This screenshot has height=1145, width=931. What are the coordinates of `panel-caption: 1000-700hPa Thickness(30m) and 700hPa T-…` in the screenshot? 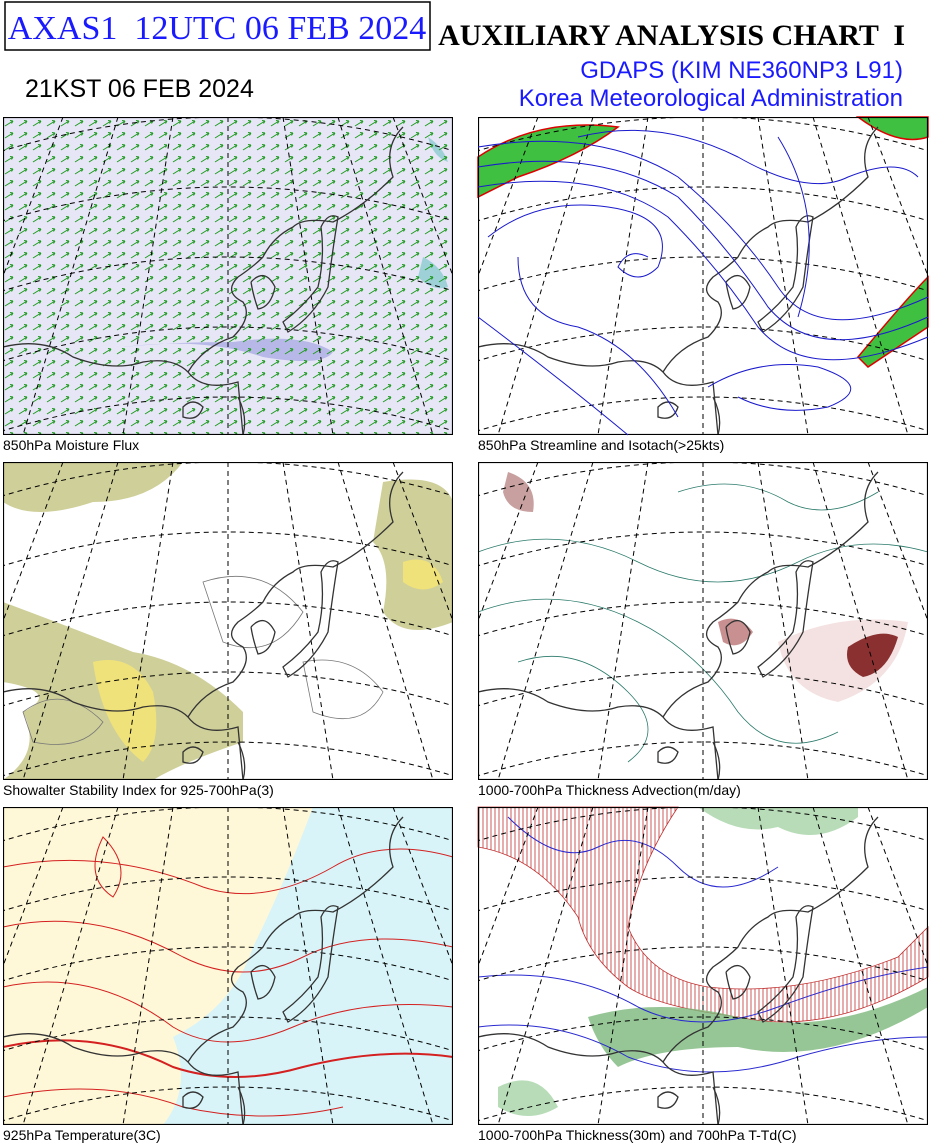 It's located at (637, 1135).